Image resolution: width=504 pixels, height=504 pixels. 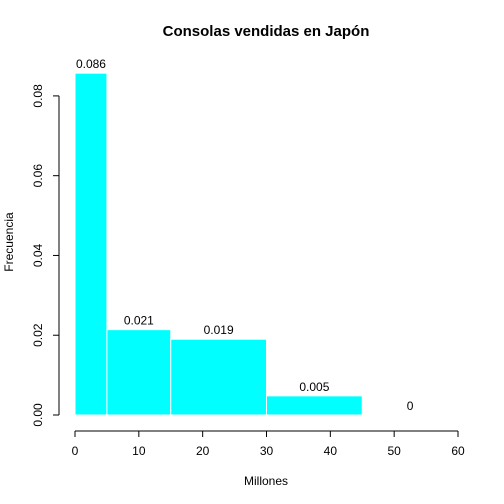 I want to click on x-tick-label-0: 0, so click(x=75, y=451).